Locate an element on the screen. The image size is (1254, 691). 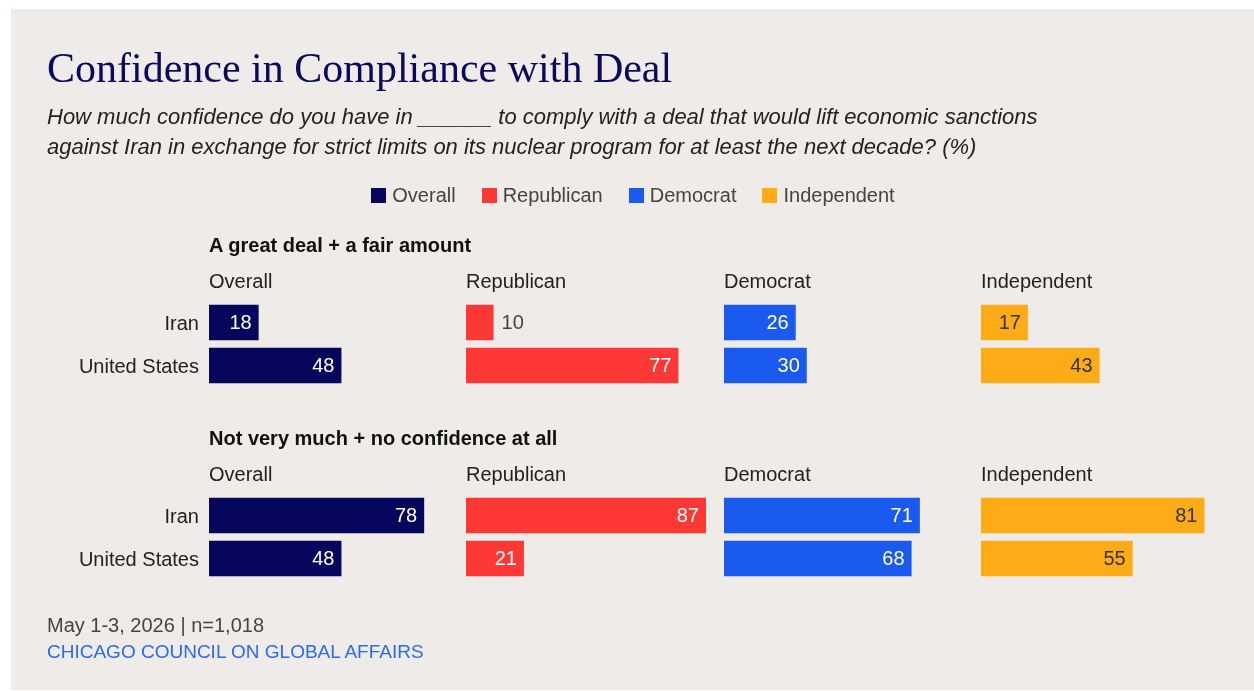
text: A great deal + a fair amount is located at coordinates (340, 245).